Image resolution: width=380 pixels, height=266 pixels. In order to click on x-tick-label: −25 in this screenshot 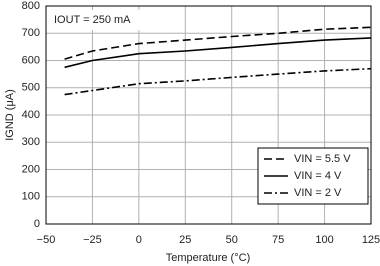, I will do `click(92, 240)`.